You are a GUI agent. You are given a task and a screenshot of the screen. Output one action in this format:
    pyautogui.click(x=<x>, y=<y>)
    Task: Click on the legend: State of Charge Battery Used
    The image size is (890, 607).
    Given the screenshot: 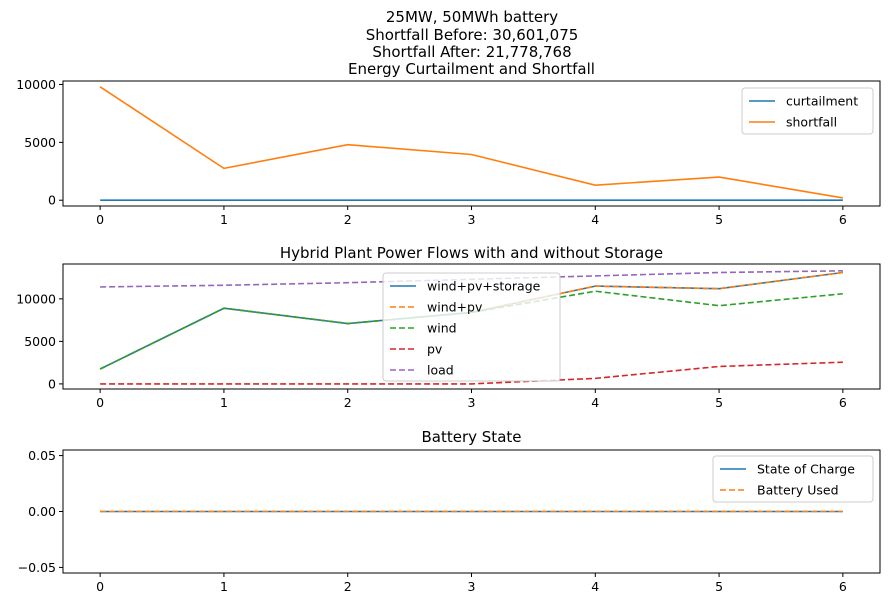 What is the action you would take?
    pyautogui.click(x=793, y=479)
    